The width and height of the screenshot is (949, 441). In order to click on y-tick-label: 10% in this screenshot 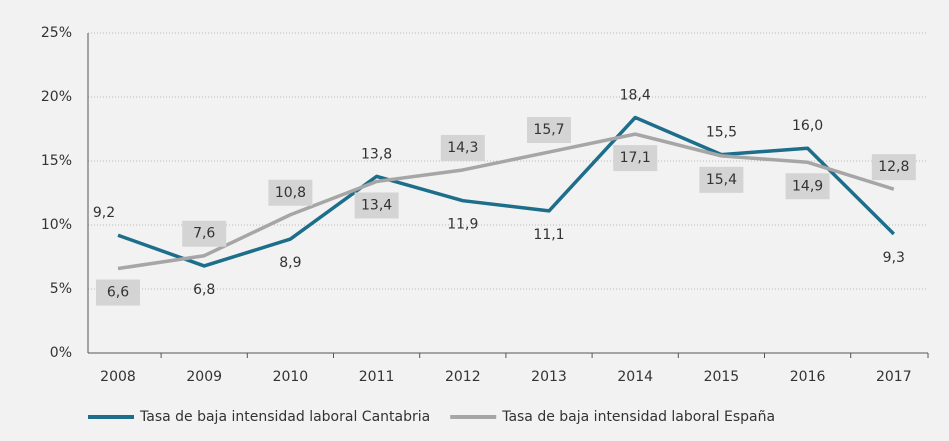, I will do `click(56, 225)`.